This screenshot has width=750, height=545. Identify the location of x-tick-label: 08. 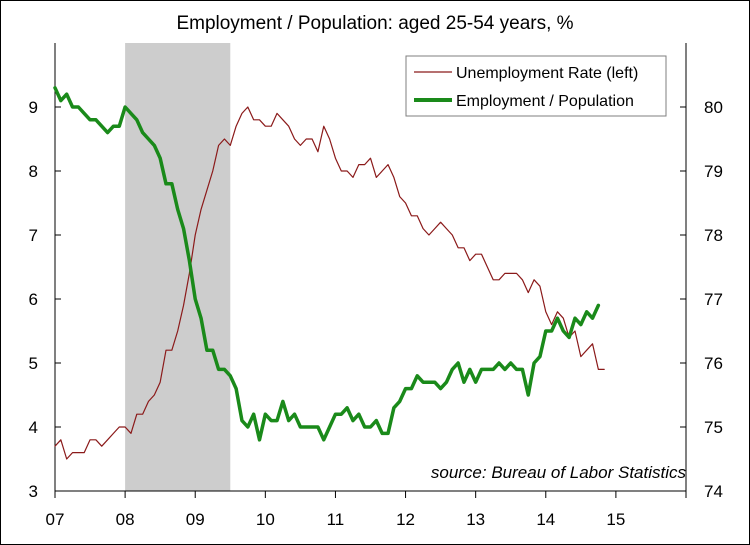
(125, 519).